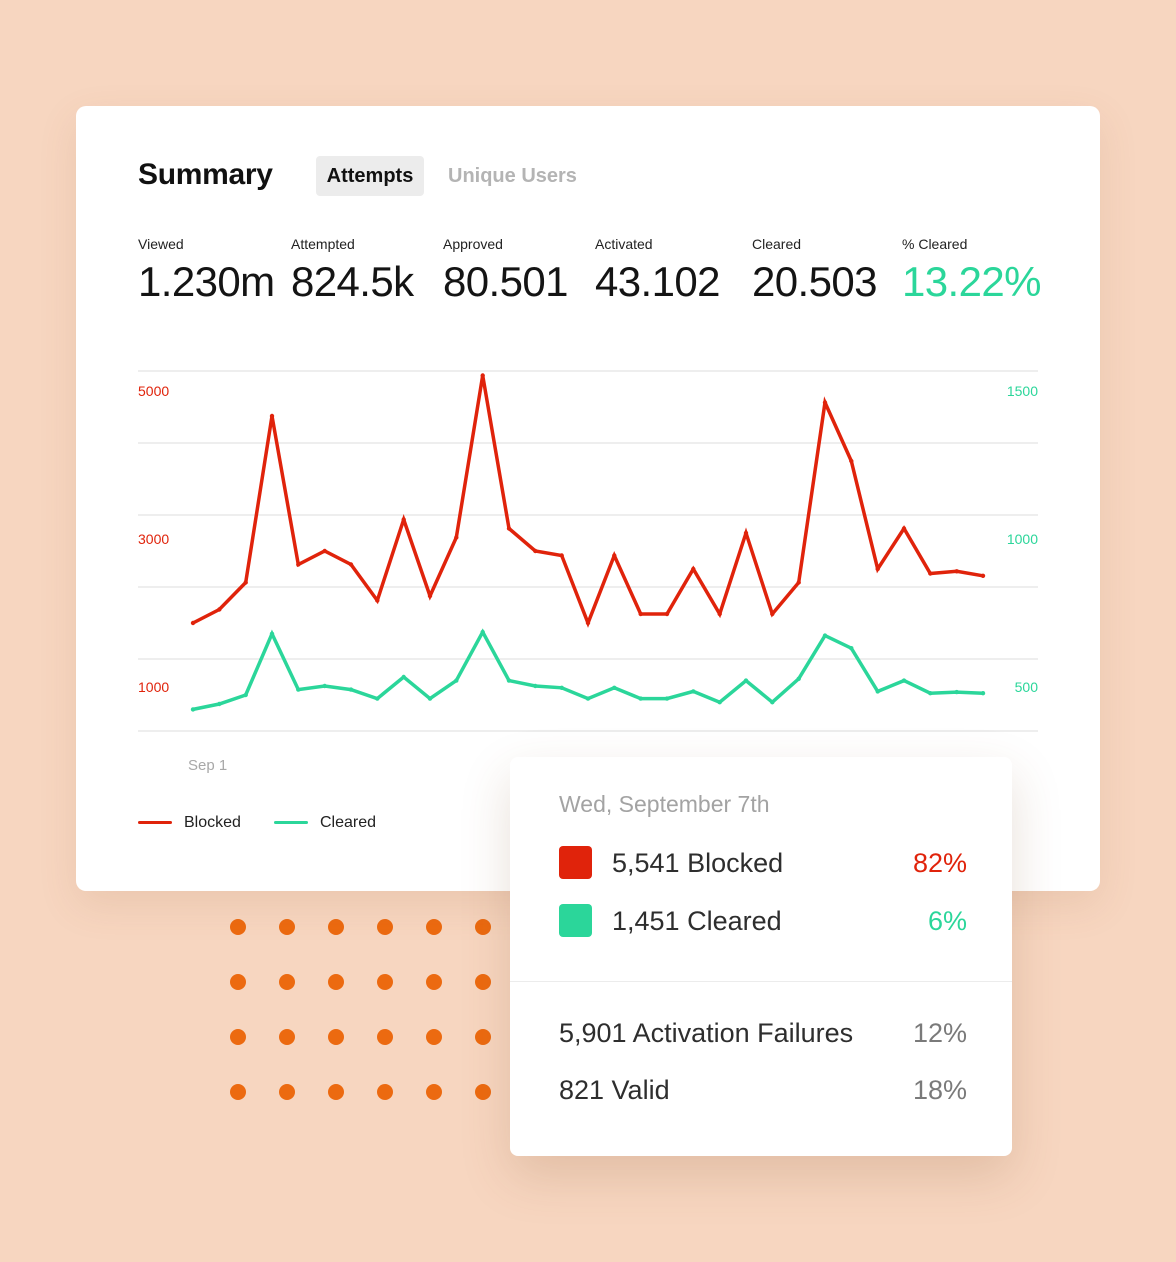  Describe the element at coordinates (161, 244) in the screenshot. I see `stat-label: Viewed` at that location.